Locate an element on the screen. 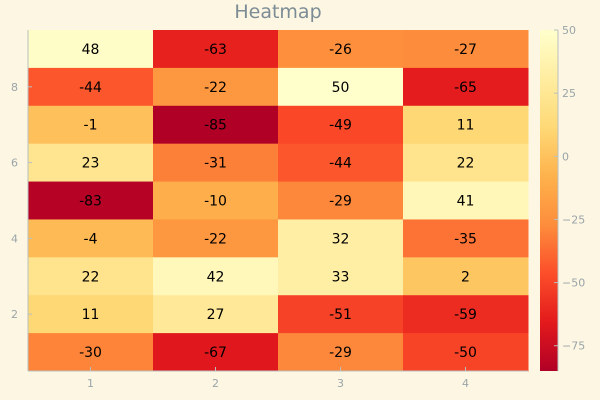  colorbar-tick-label: 0 is located at coordinates (565, 156).